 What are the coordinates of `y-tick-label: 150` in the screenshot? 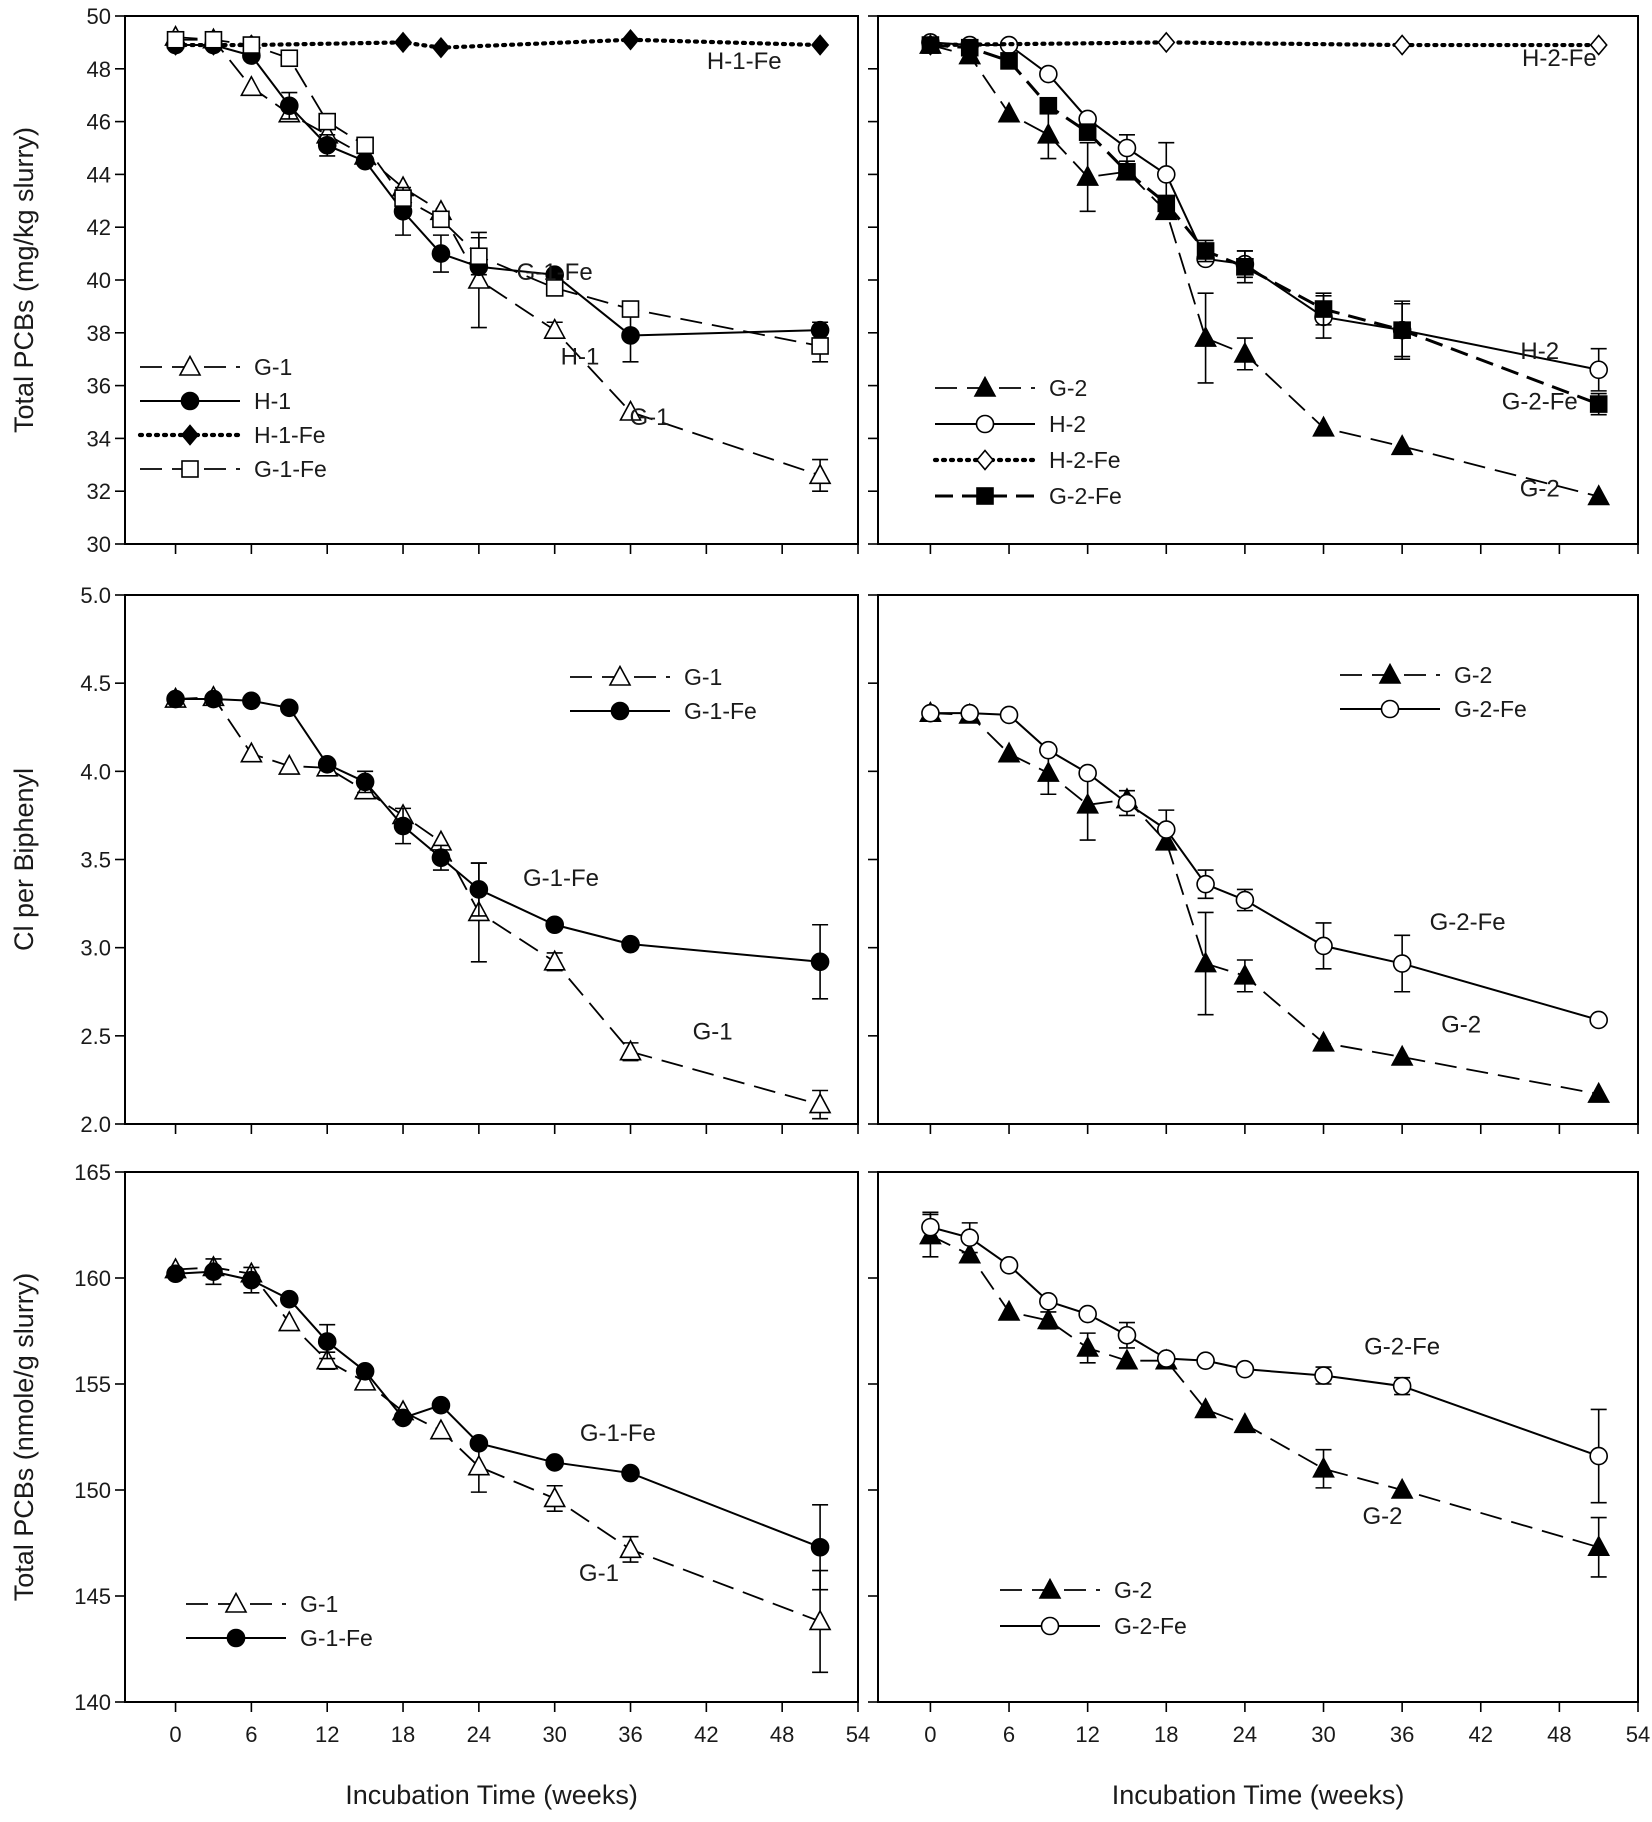 It's located at (92, 1490).